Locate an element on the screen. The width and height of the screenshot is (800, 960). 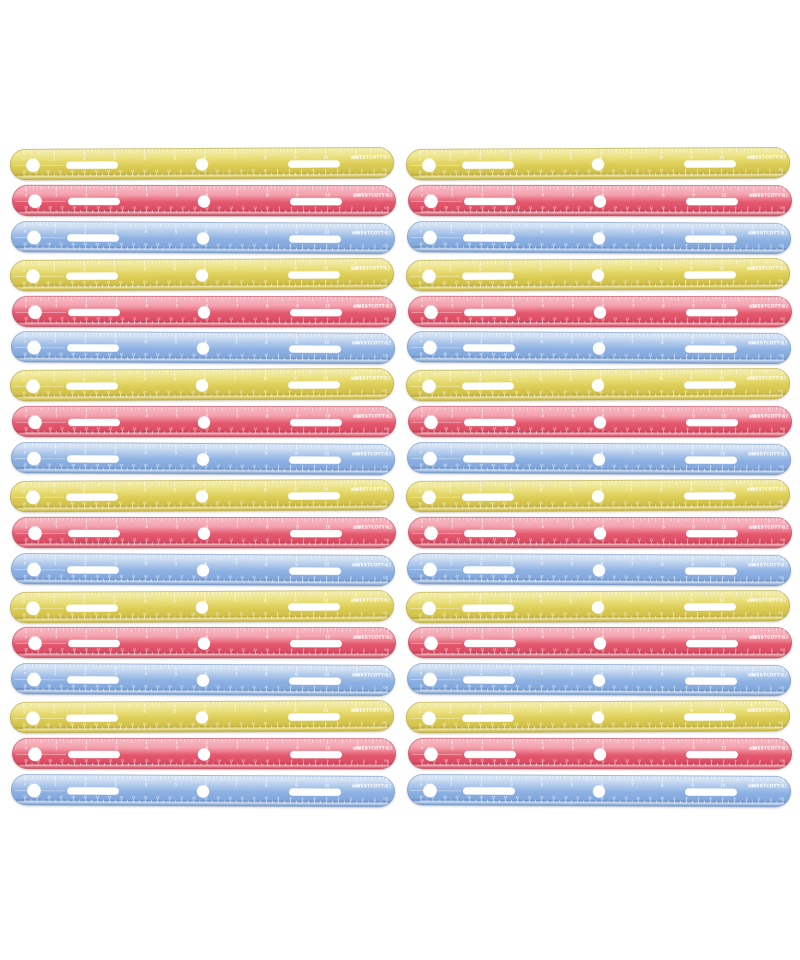
right-grip-slot is located at coordinates (314, 681).